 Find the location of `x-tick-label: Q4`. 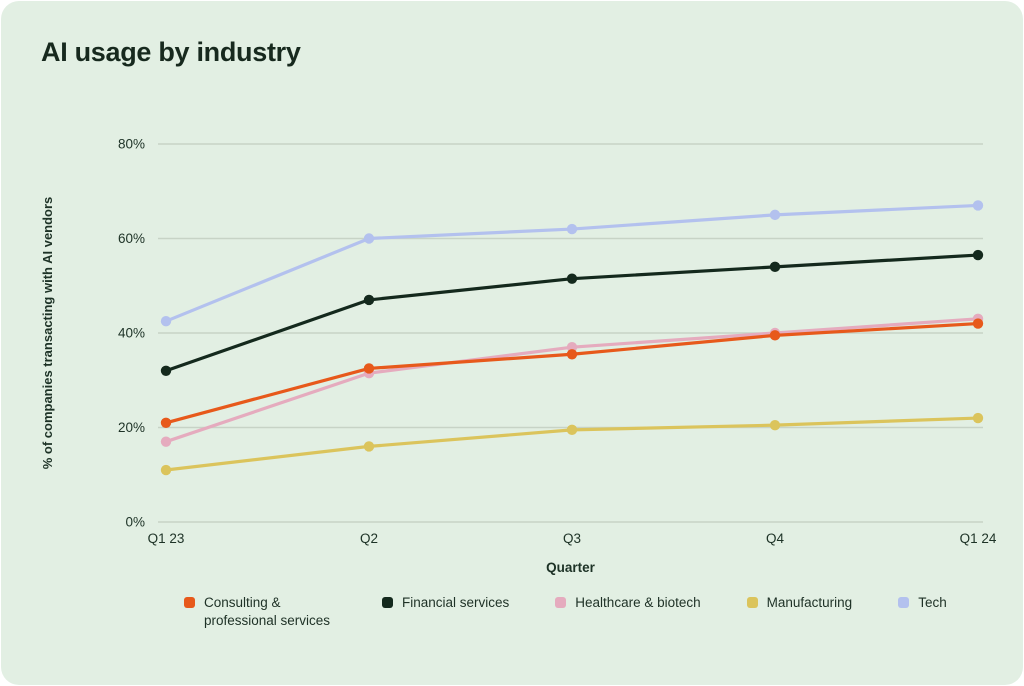

x-tick-label: Q4 is located at coordinates (775, 538).